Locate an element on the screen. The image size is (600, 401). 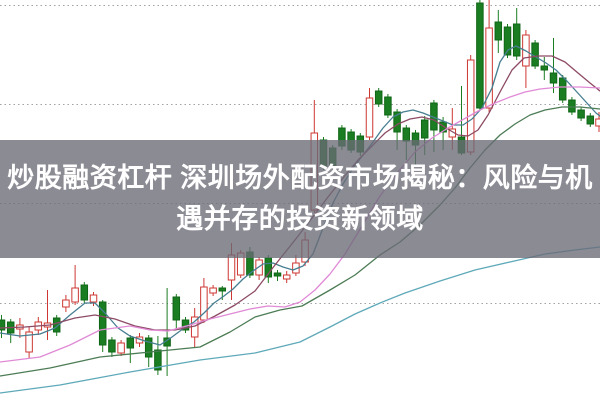
headline-line-1: 炒股融资杠杆 深圳场外配资市场揭秘：风险与机 is located at coordinates (300, 178).